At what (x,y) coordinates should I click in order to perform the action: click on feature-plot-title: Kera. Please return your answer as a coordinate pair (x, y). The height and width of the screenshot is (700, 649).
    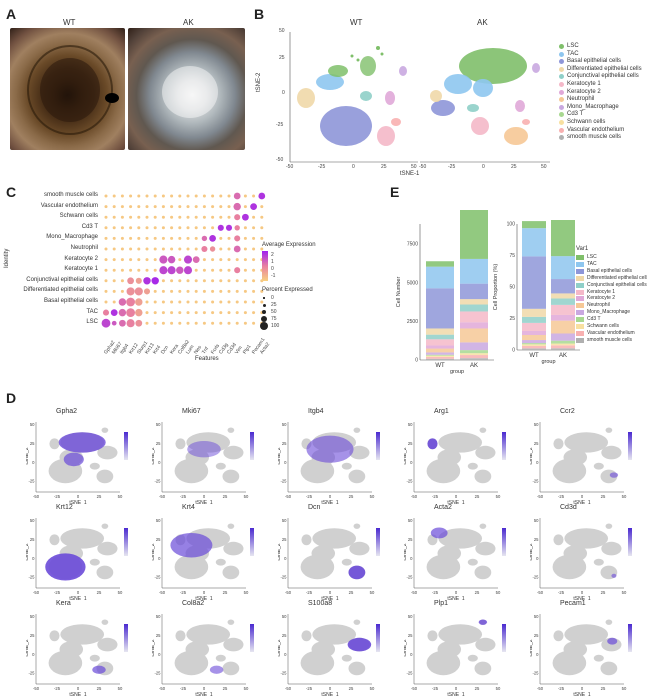
    Looking at the image, I should click on (63, 603).